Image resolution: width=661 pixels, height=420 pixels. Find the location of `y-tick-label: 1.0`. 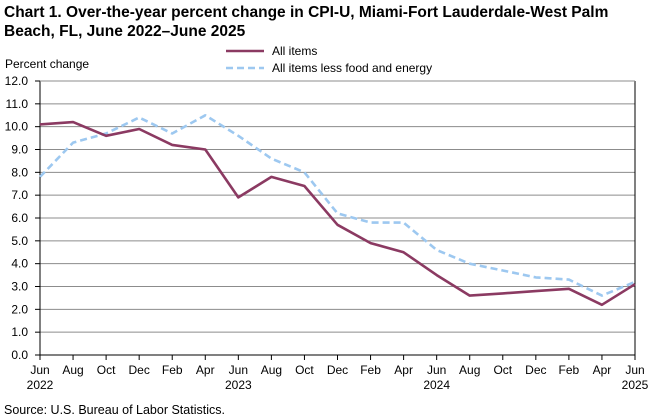

y-tick-label: 1.0 is located at coordinates (19, 332).